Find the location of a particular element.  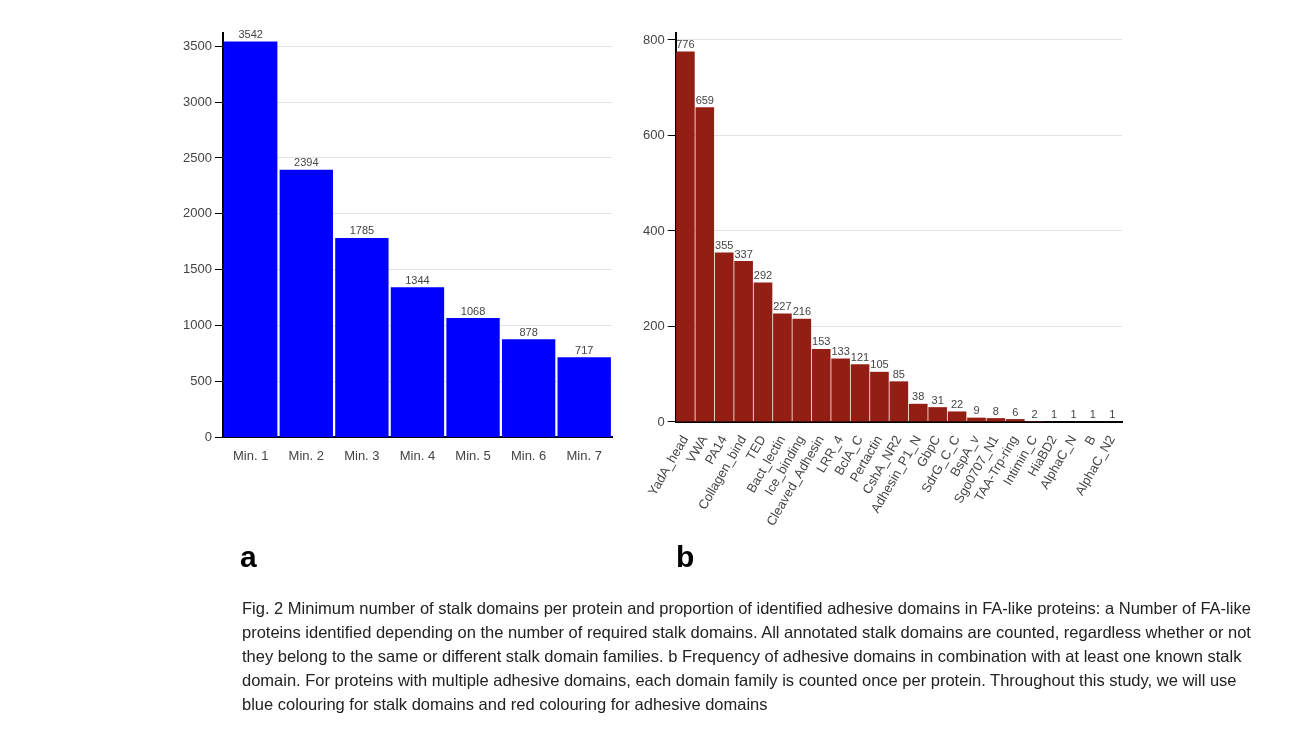

data-label: 3542 is located at coordinates (250, 34).